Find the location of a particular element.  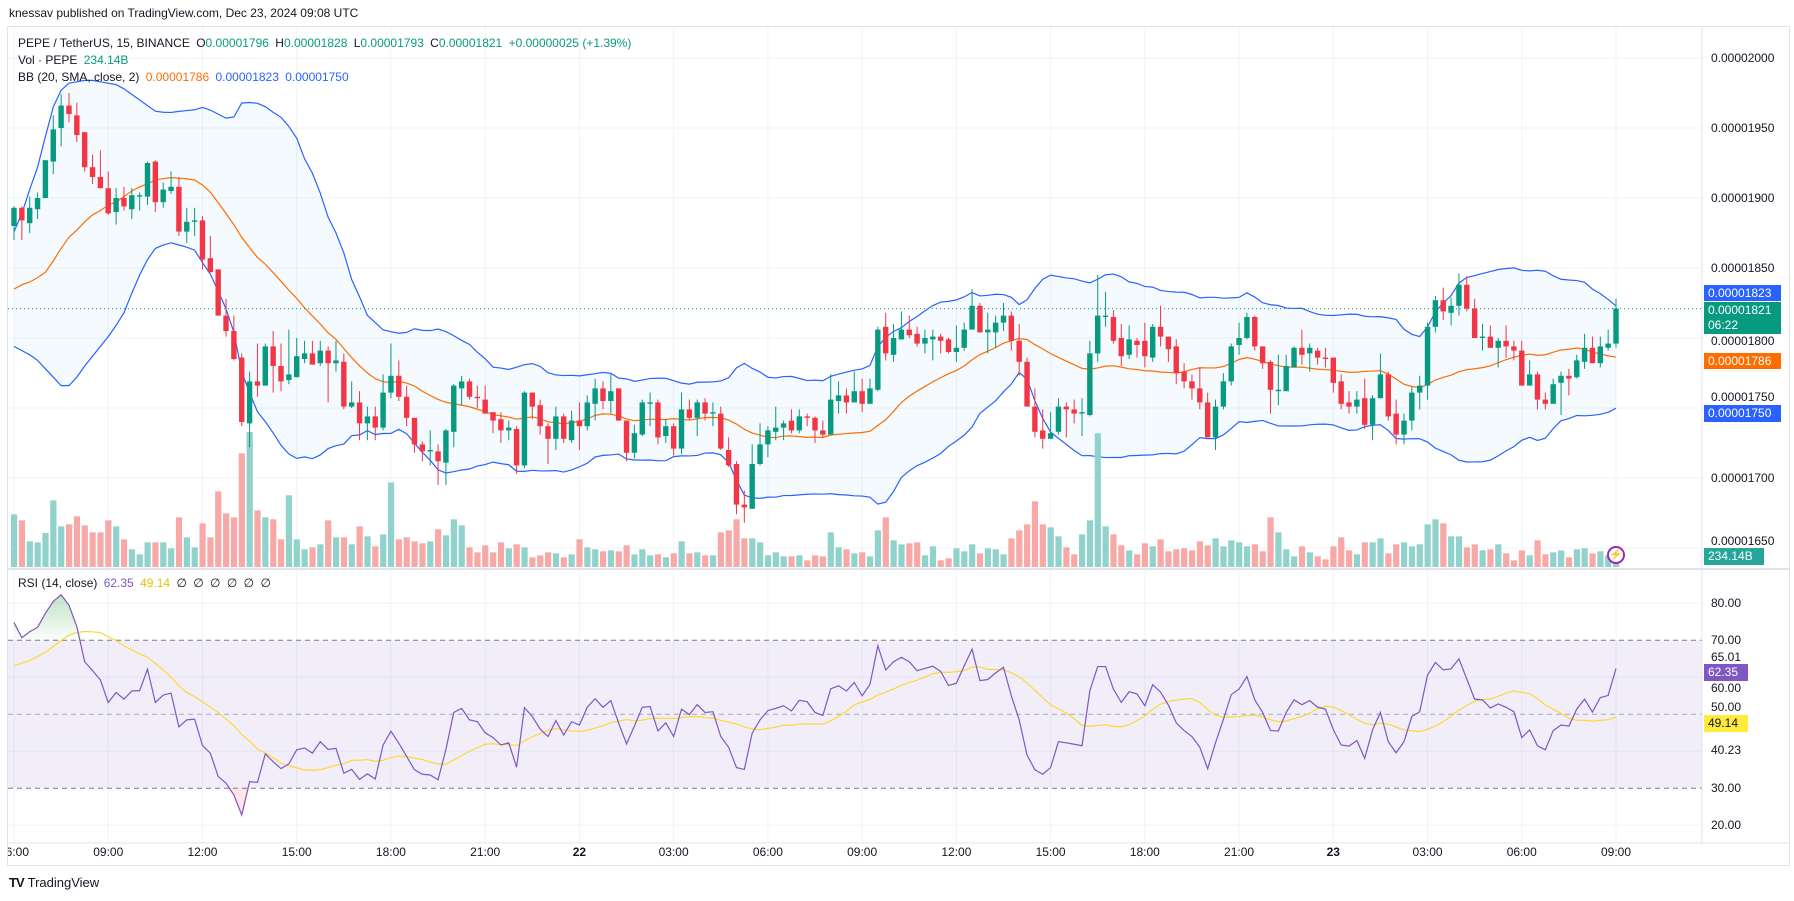

high-value: 0.00001828 is located at coordinates (315, 43).